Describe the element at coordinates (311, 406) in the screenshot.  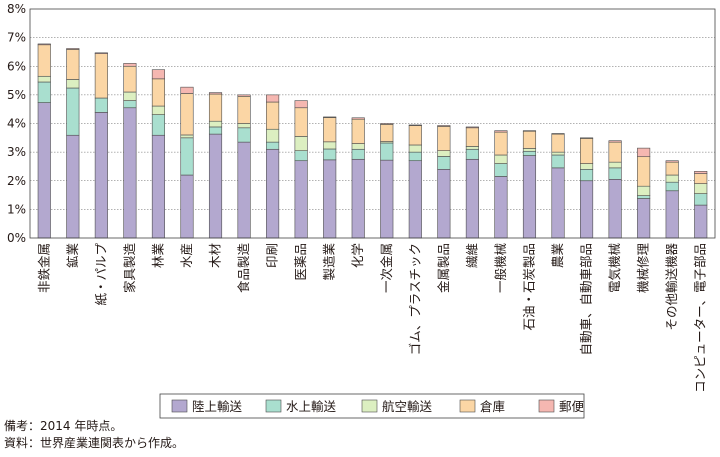
I see `legend-label: 水上輸送` at that location.